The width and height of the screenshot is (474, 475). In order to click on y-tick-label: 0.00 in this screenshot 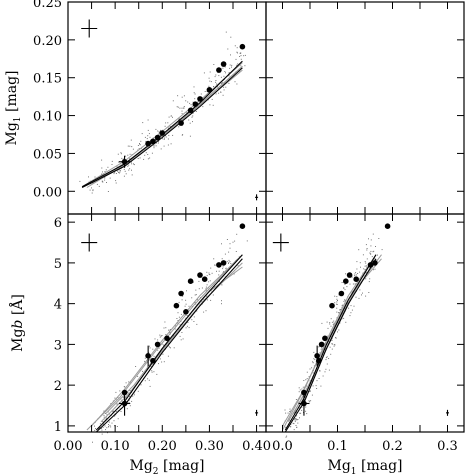, I will do `click(47, 192)`.